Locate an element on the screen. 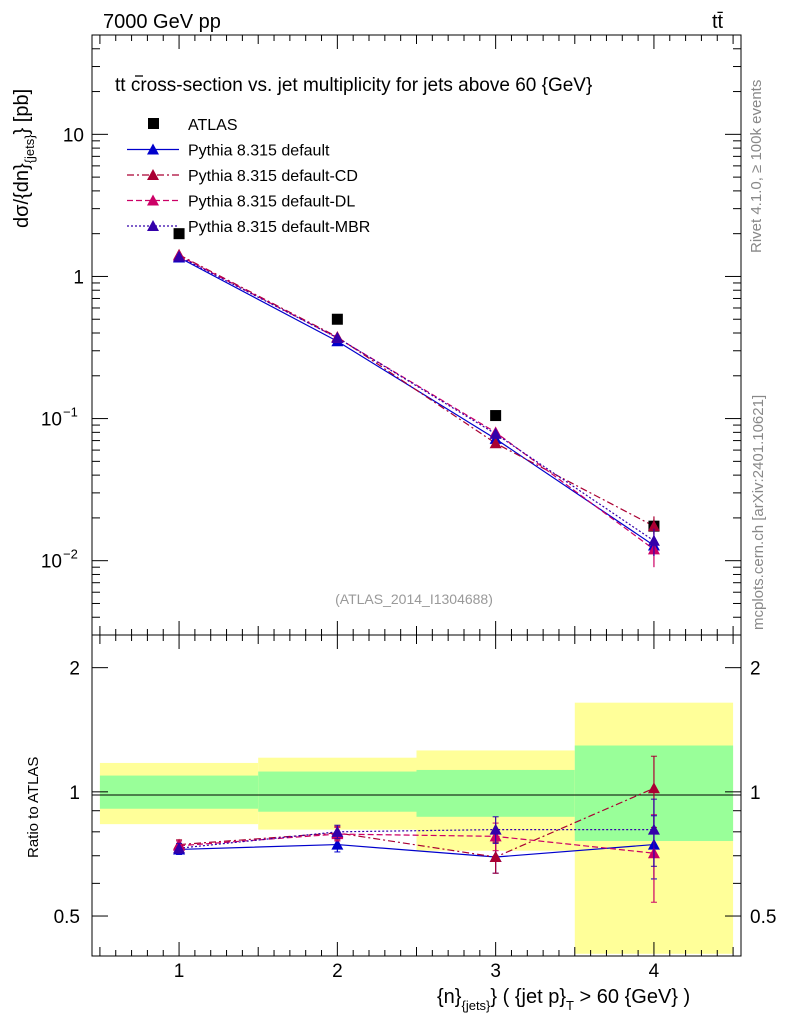  main-y-label: dσ/{dn}{jets}} [pb] is located at coordinates (24, 158).